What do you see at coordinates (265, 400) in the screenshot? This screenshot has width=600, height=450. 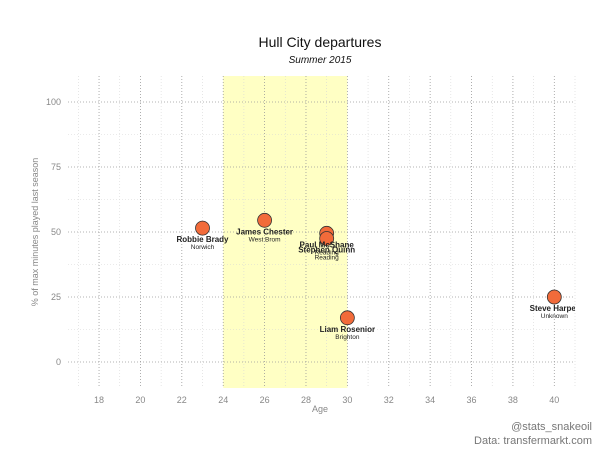 I see `x-tick-label: 26` at bounding box center [265, 400].